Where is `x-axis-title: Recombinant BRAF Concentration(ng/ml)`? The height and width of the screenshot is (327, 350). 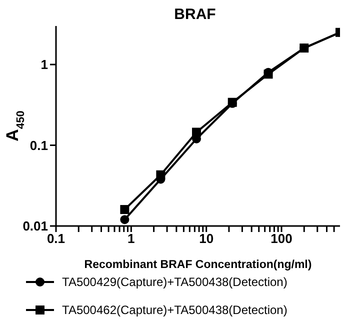
x-axis-title: Recombinant BRAF Concentration(ng/ml) is located at coordinates (198, 265).